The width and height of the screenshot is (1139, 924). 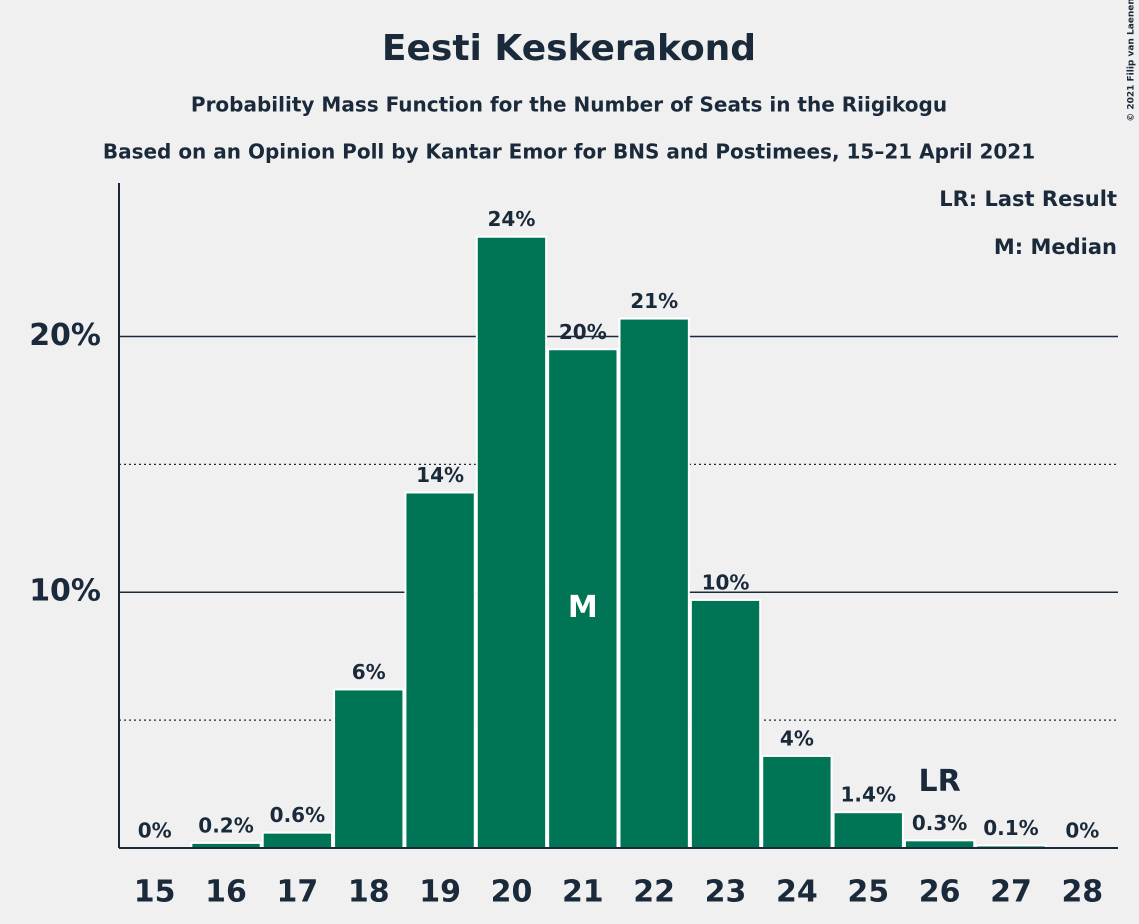 What do you see at coordinates (726, 582) in the screenshot?
I see `value-label: 10%` at bounding box center [726, 582].